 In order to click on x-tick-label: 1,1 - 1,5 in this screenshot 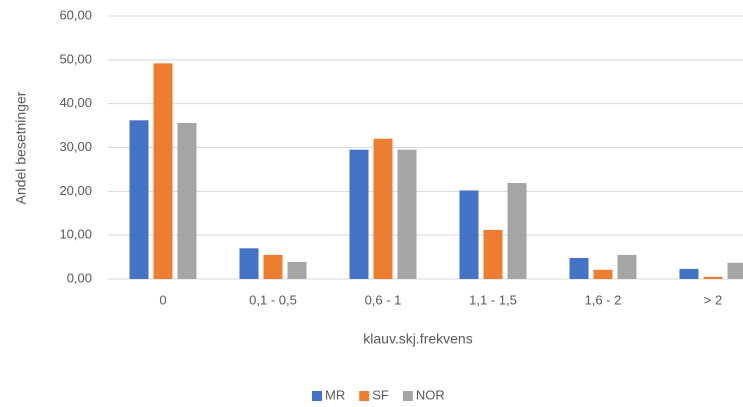, I will do `click(493, 299)`.